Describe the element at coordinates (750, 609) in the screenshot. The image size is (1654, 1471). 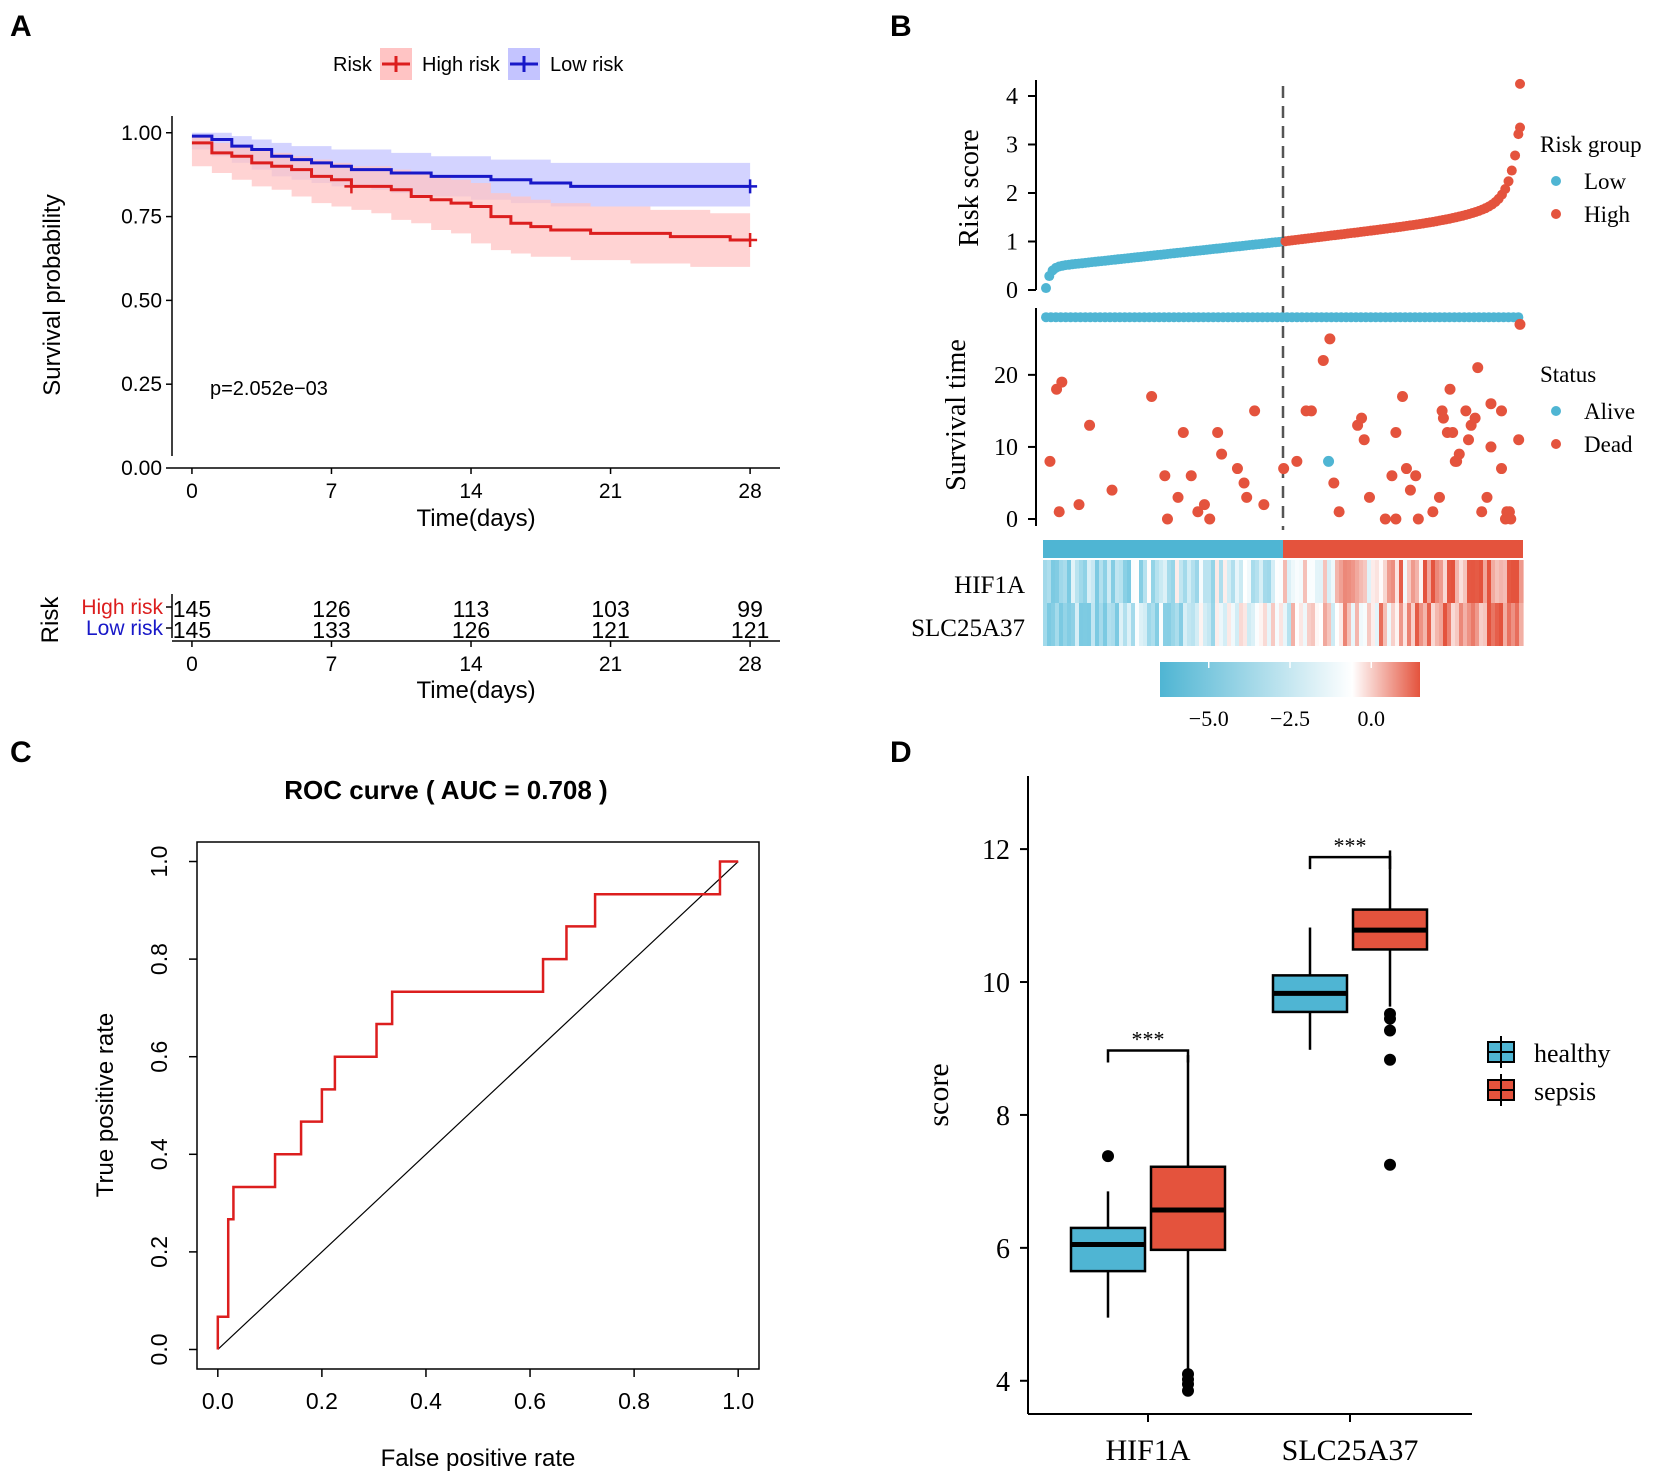
I see `risk-table-count: 99` at that location.